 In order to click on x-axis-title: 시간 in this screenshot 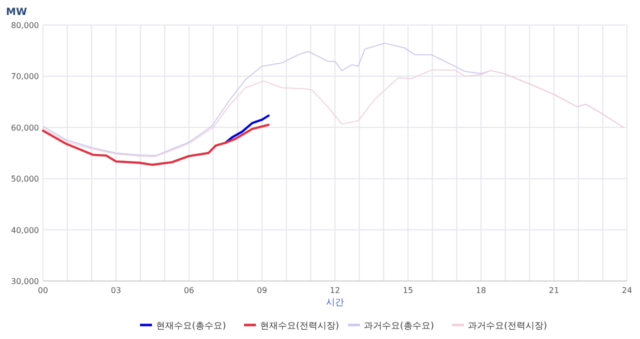, I will do `click(335, 303)`.